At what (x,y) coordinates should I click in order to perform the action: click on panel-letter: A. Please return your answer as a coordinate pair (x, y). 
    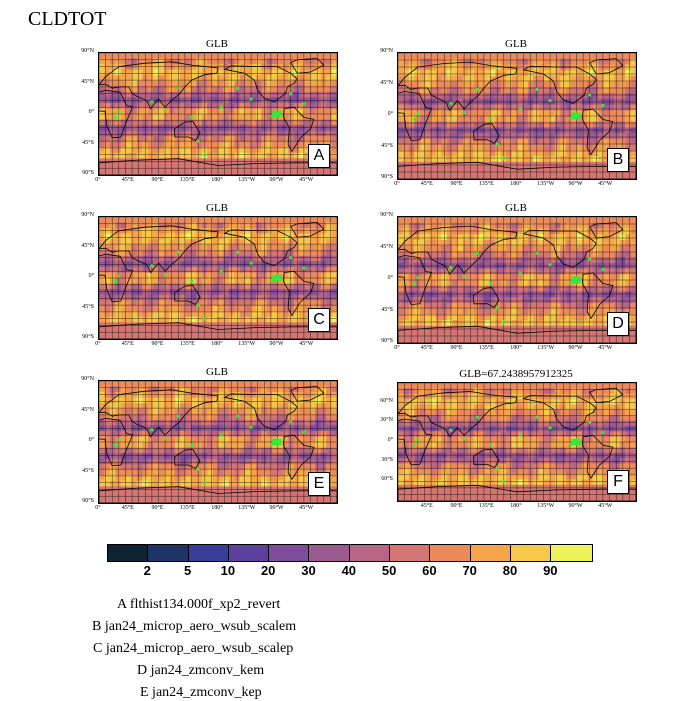
    Looking at the image, I should click on (319, 156).